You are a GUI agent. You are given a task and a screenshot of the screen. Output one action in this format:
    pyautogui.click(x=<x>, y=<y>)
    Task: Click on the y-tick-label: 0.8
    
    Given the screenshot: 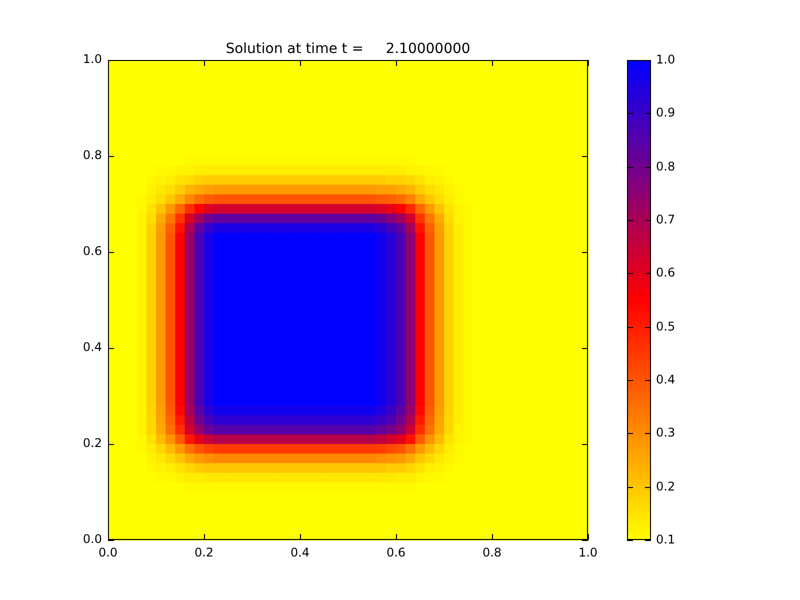 What is the action you would take?
    pyautogui.click(x=92, y=155)
    